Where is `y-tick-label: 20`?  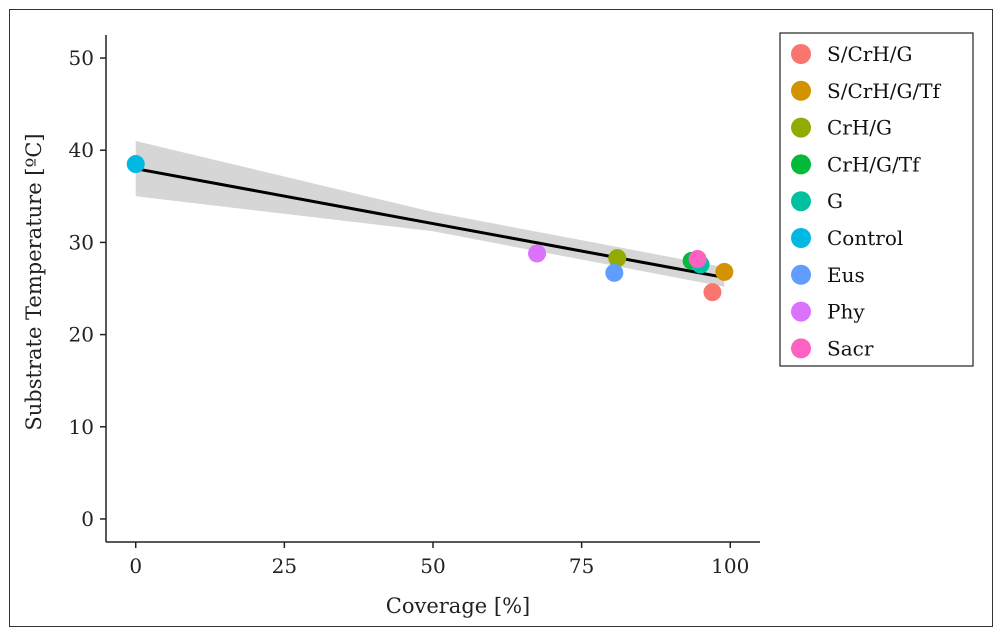 y-tick-label: 20 is located at coordinates (81, 335).